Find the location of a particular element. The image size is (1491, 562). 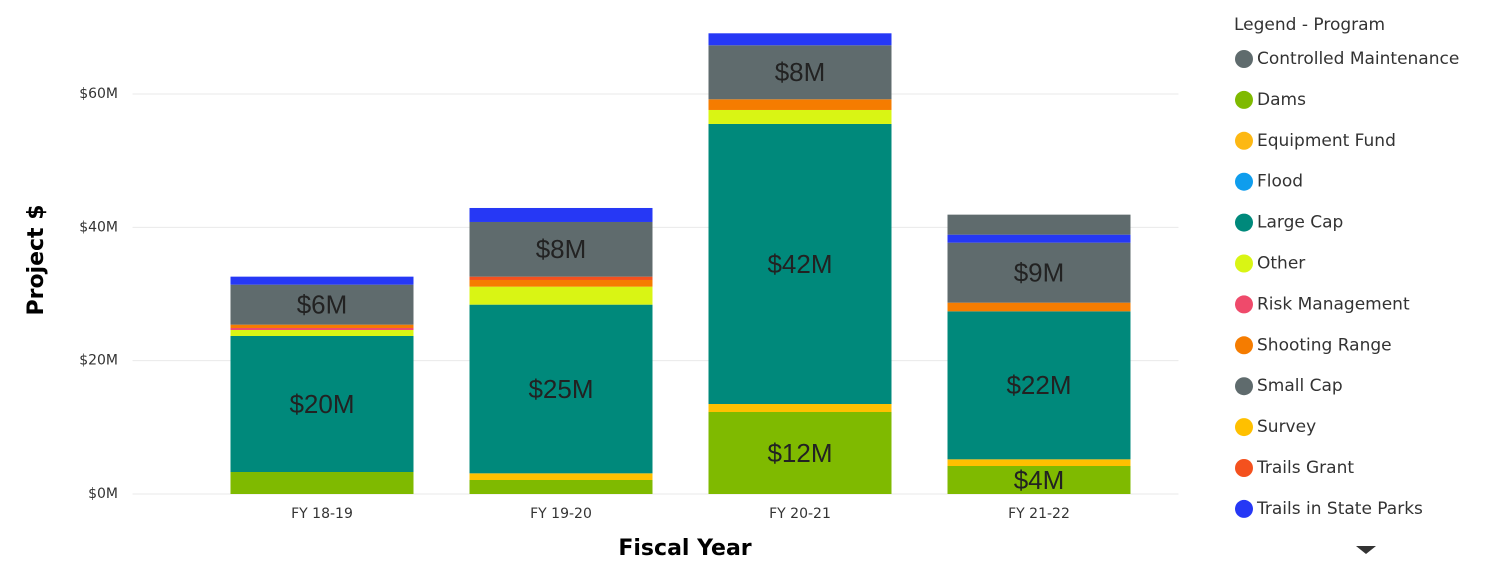

y-tick-label: $40M is located at coordinates (98, 227).